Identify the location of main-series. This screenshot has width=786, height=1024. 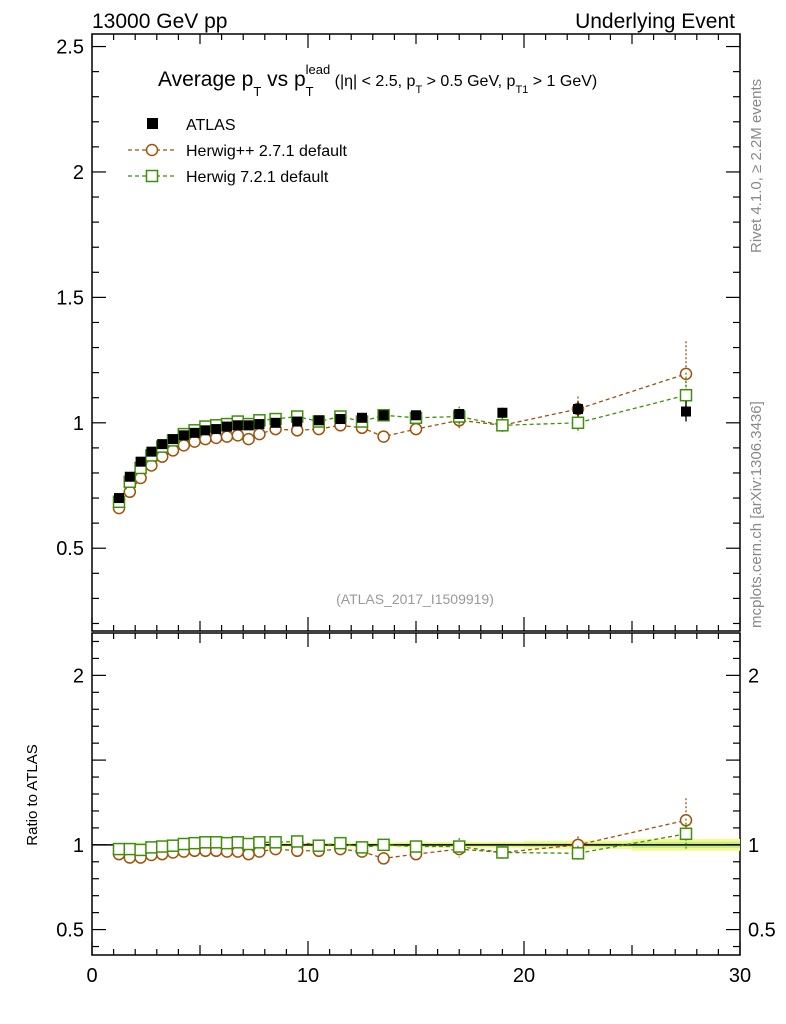
(402, 428).